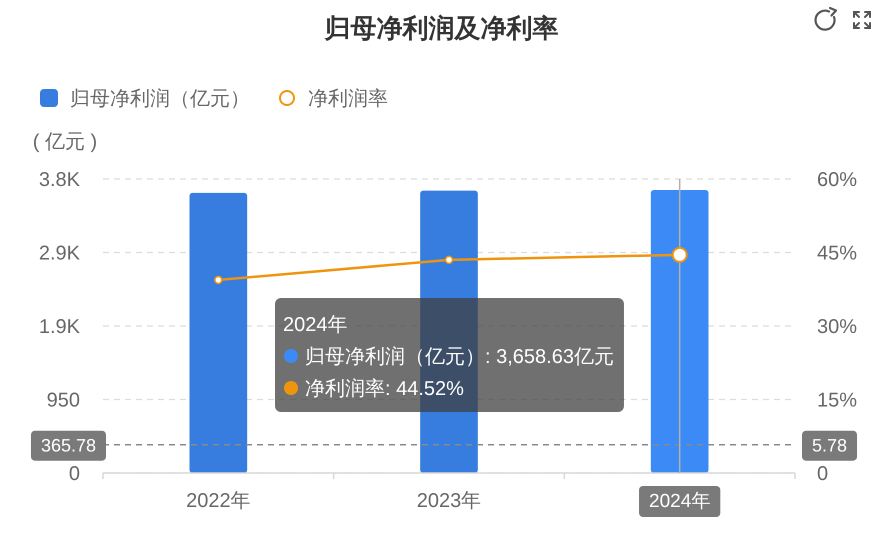 The image size is (883, 538). What do you see at coordinates (59, 327) in the screenshot?
I see `y-tick-label: 1.9K` at bounding box center [59, 327].